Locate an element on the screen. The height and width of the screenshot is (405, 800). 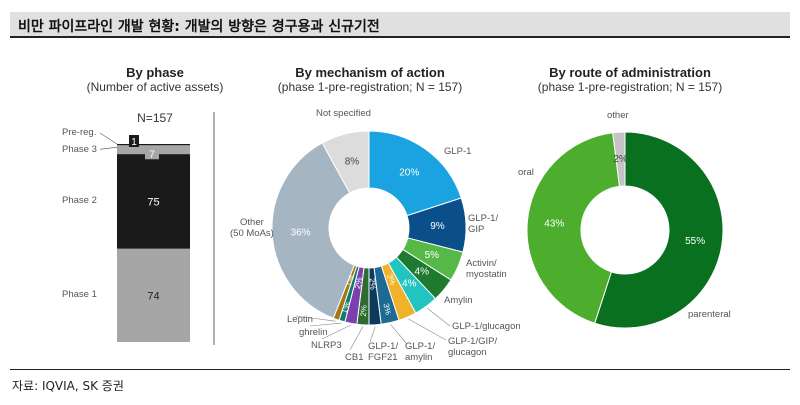
slice-label: Other (50 MoAs) is located at coordinates (252, 228).